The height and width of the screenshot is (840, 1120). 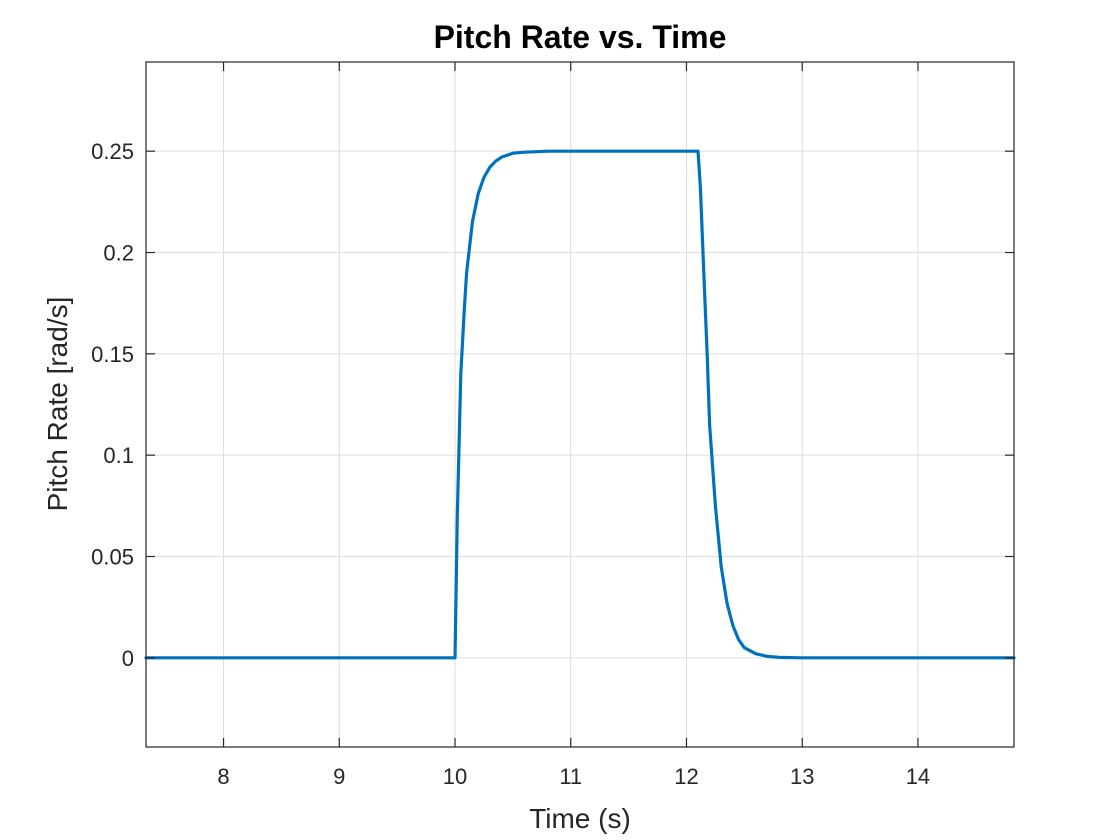 I want to click on y-tick-label: 0.15, so click(x=112, y=354).